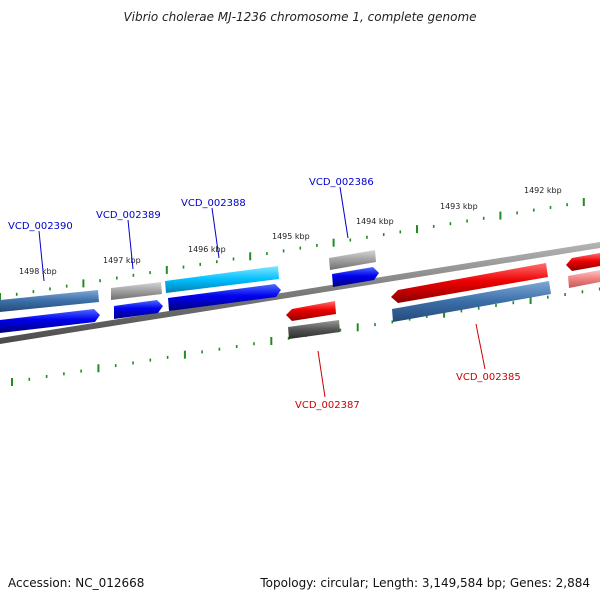 Image resolution: width=600 pixels, height=605 pixels. What do you see at coordinates (341, 182) in the screenshot?
I see `gene-label-VCD_002386: VCD_002386` at bounding box center [341, 182].